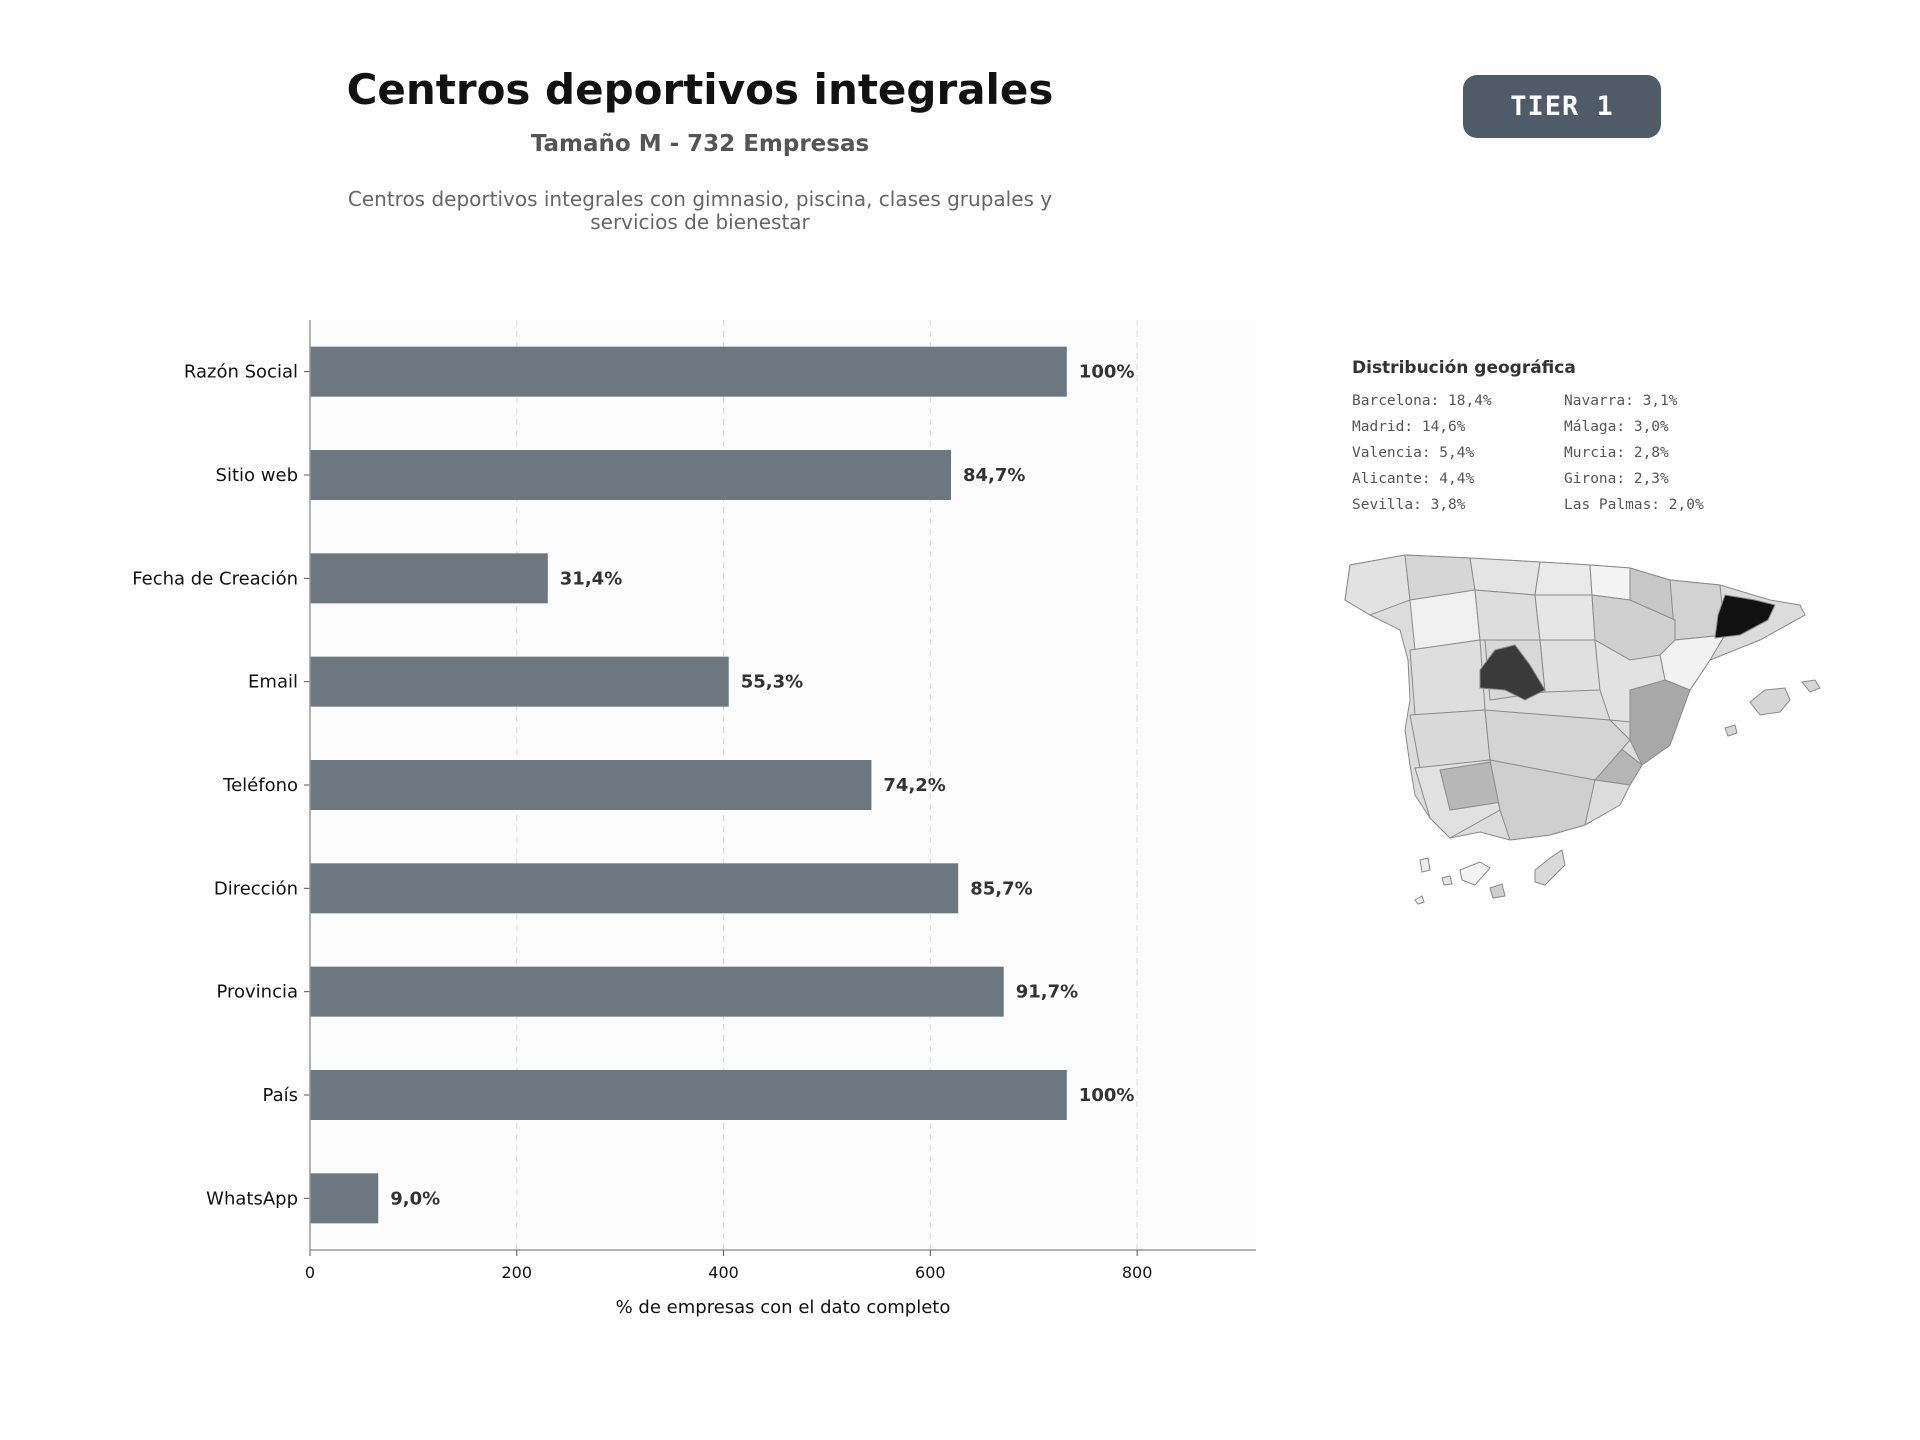  What do you see at coordinates (1582, 729) in the screenshot?
I see `spain-map` at bounding box center [1582, 729].